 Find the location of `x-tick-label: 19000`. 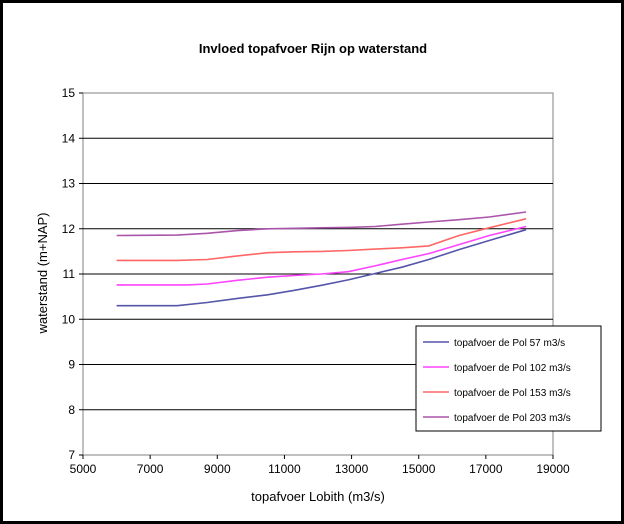

x-tick-label: 19000 is located at coordinates (553, 469).